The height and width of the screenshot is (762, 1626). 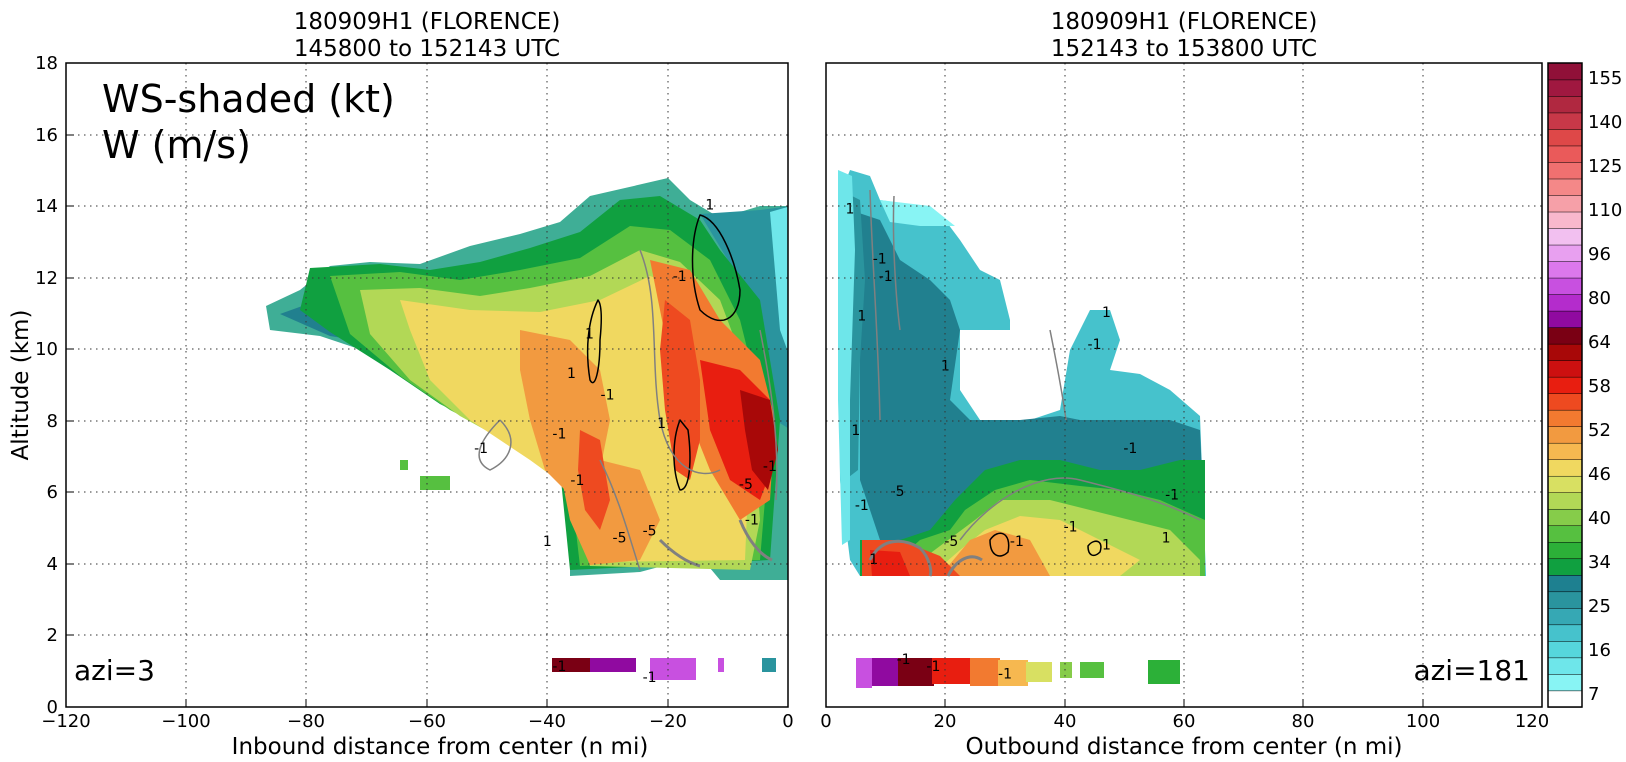 I want to click on right-x-tick-label: 100, so click(x=1423, y=721).